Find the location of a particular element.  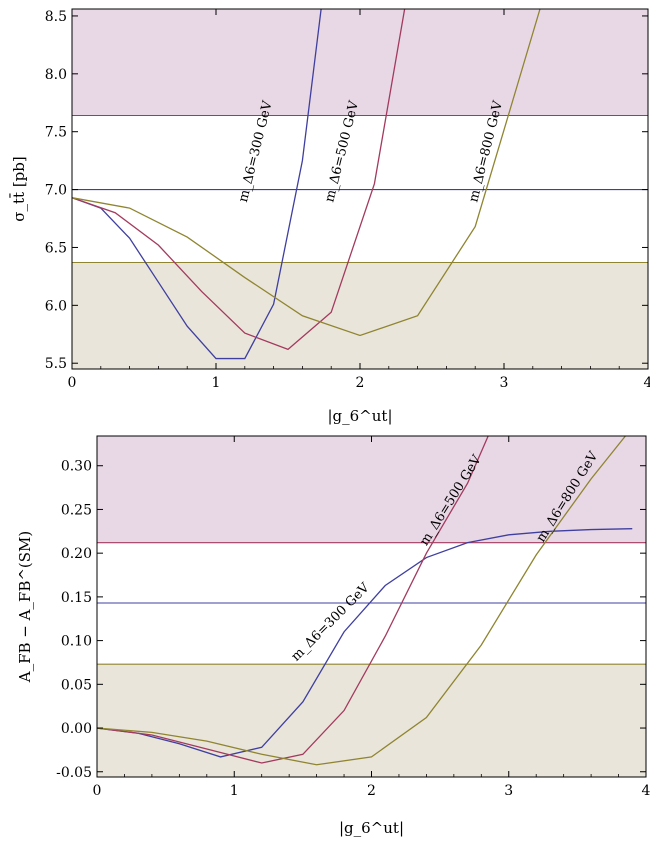

series-label-1: m_Δ6=300 GeV is located at coordinates (331, 622).